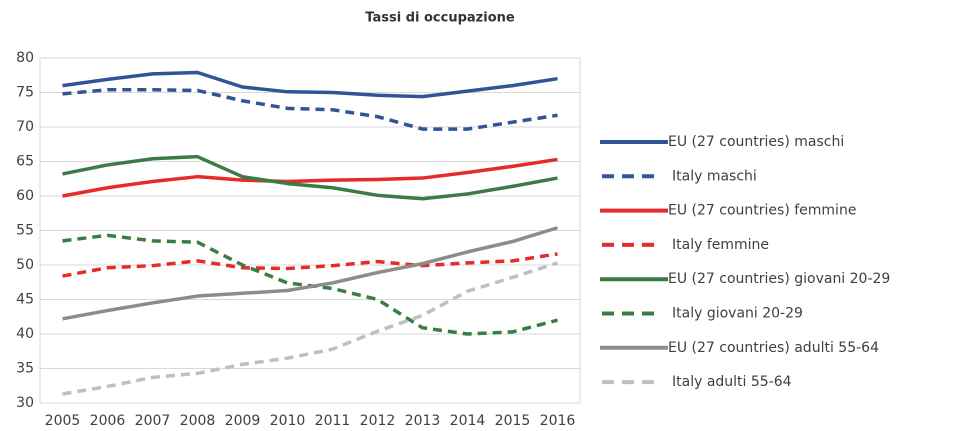 The width and height of the screenshot is (954, 431). I want to click on legend-label: Italy maschi, so click(714, 176).